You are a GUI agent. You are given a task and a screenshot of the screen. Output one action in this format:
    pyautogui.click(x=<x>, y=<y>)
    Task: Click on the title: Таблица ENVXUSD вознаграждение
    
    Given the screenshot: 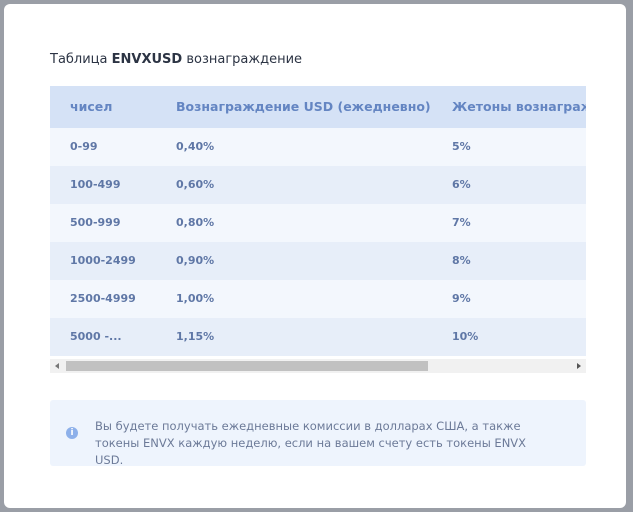 What is the action you would take?
    pyautogui.click(x=176, y=59)
    